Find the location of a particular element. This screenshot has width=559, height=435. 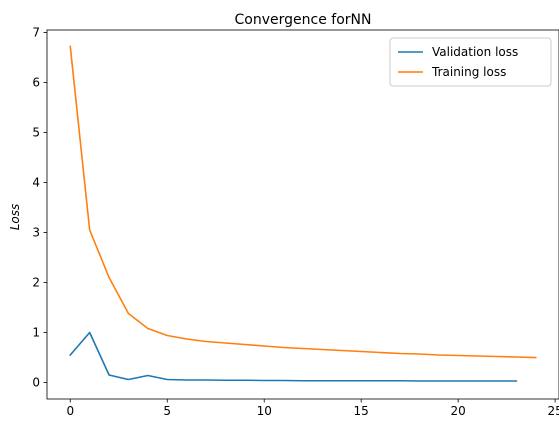

legend-label: Validation loss is located at coordinates (475, 52).